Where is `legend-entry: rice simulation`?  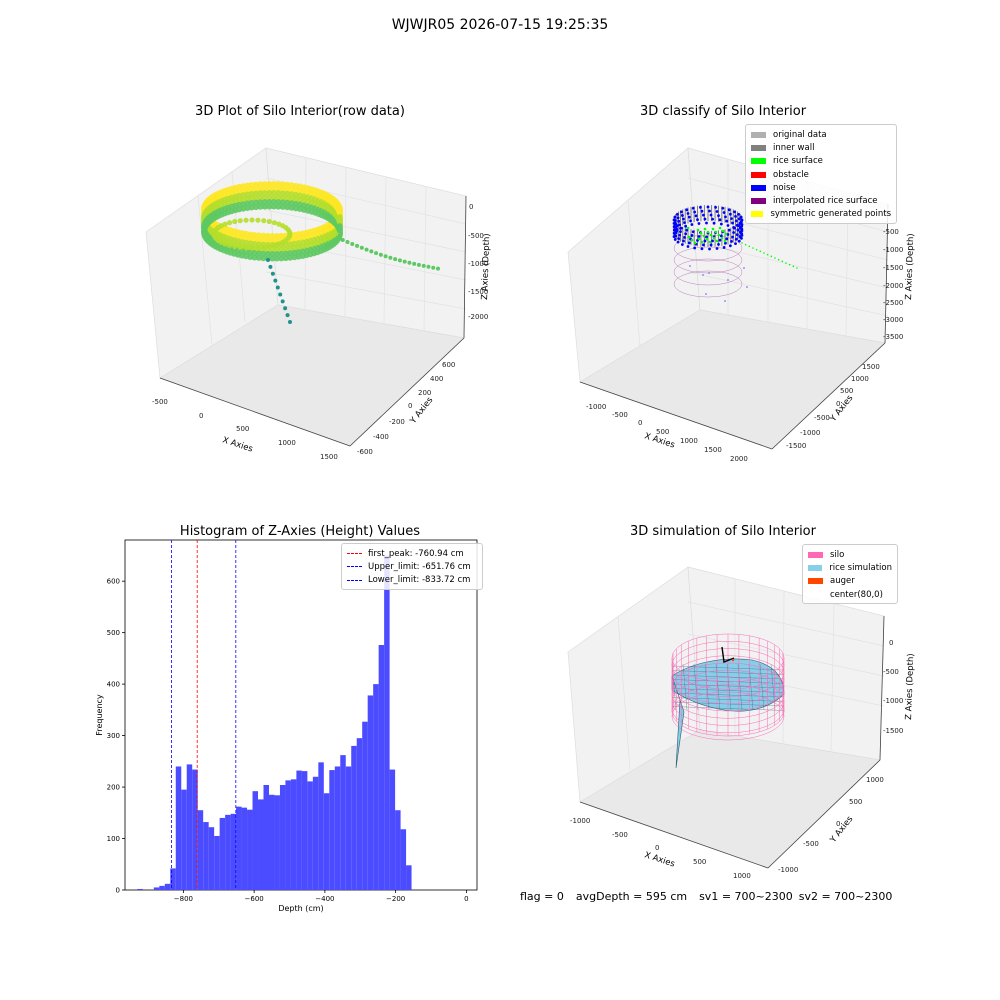
legend-entry: rice simulation is located at coordinates (850, 567).